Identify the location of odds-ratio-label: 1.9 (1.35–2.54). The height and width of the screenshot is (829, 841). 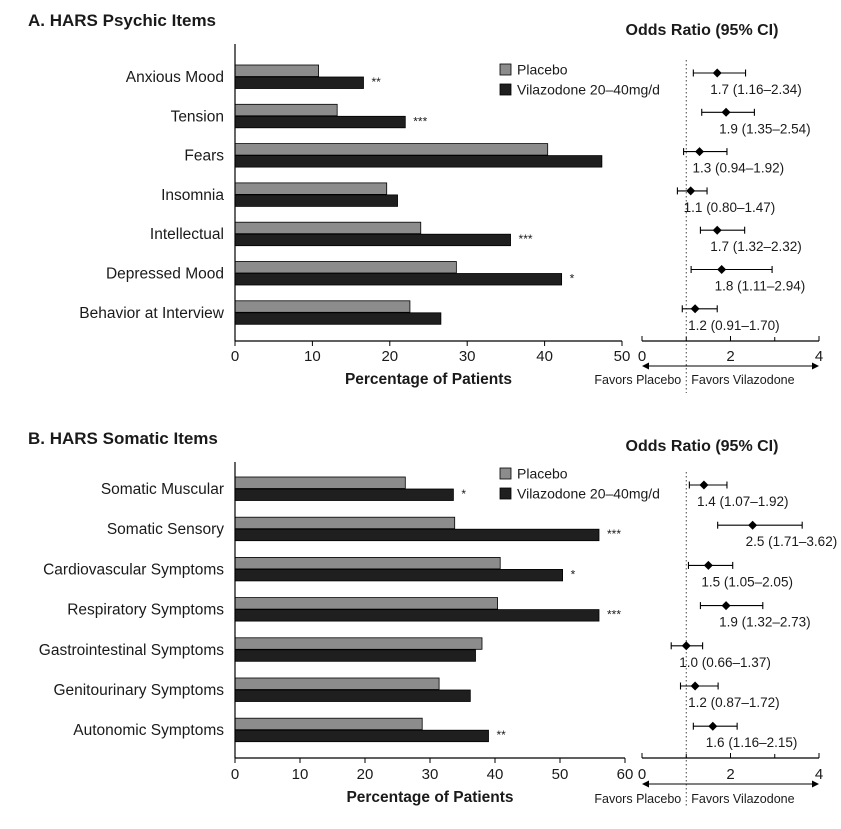
(765, 128).